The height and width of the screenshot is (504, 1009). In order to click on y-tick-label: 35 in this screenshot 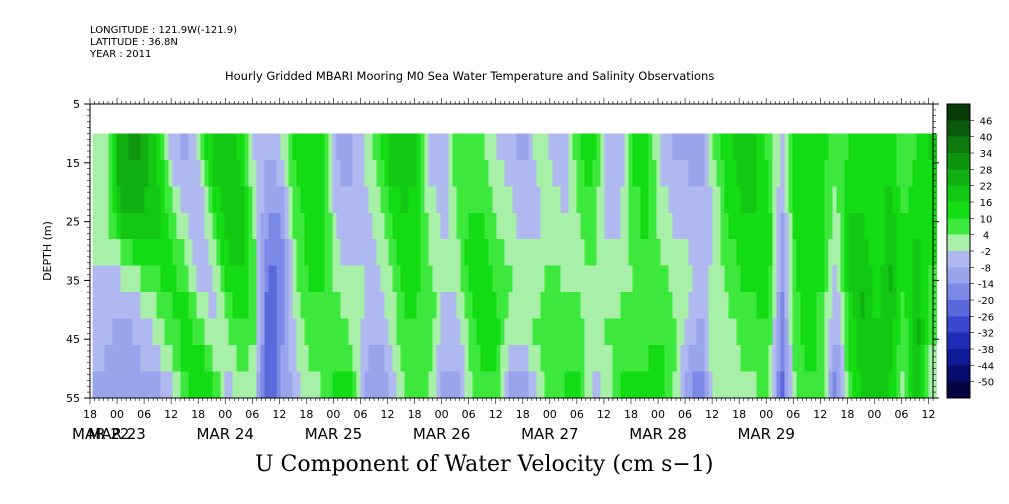, I will do `click(73, 280)`.